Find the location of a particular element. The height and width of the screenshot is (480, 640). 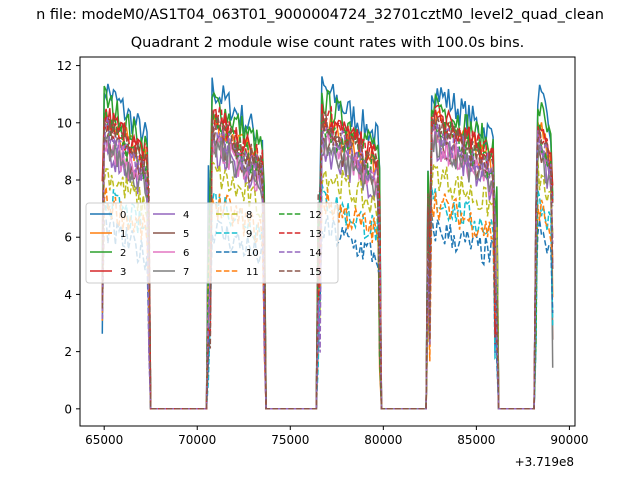

legend-label-6: 6 is located at coordinates (186, 253).